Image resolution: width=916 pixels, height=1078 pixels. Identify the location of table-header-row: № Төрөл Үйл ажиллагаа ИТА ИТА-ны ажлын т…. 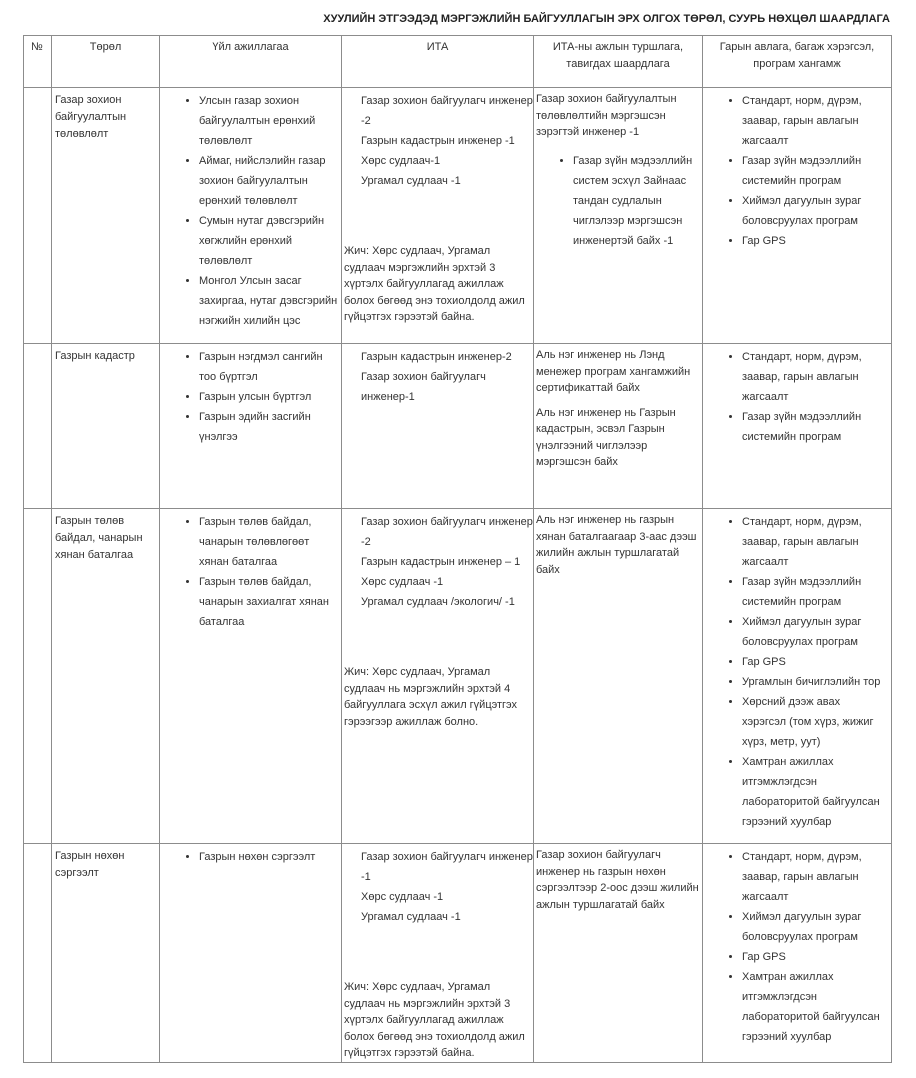
(457, 61).